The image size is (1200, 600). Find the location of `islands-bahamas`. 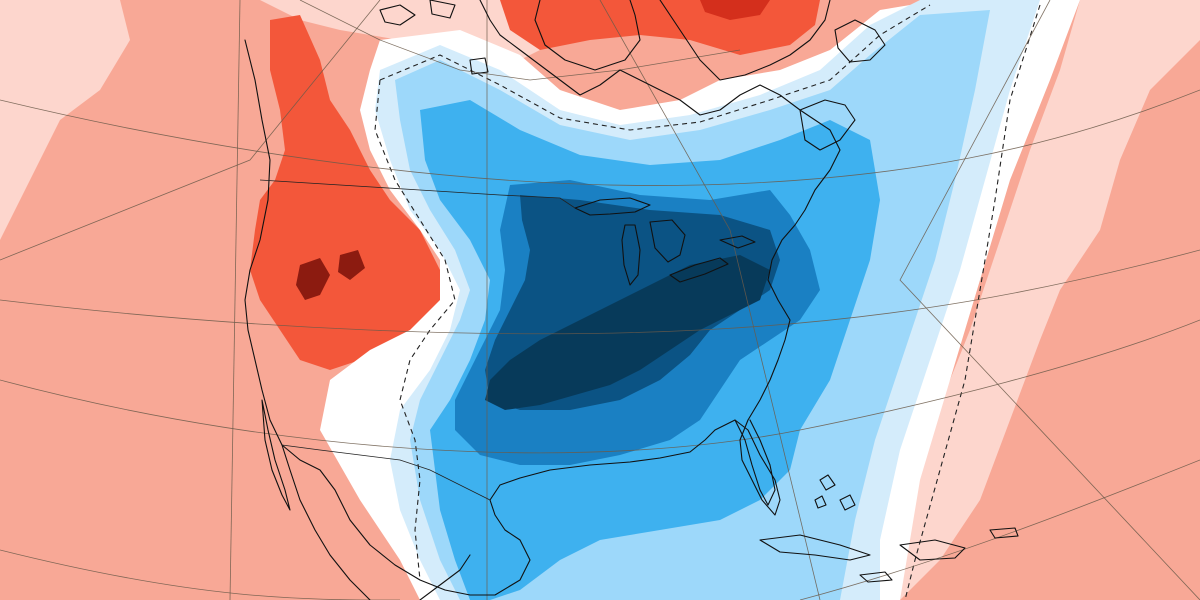

islands-bahamas is located at coordinates (835, 492).